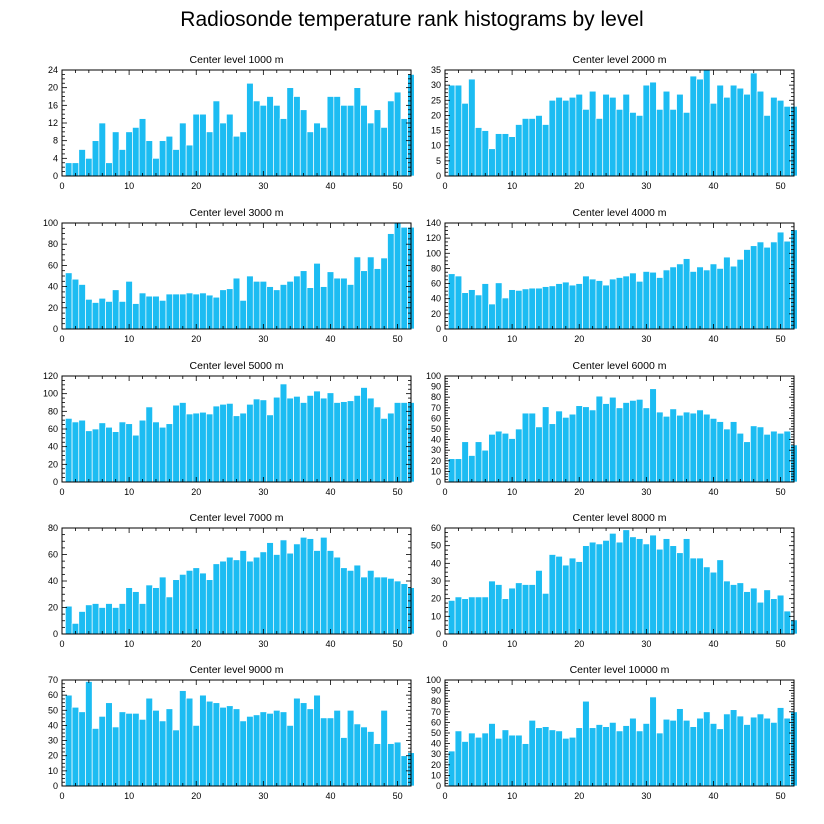  Describe the element at coordinates (444, 644) in the screenshot. I see `x-tick-label: 0` at that location.